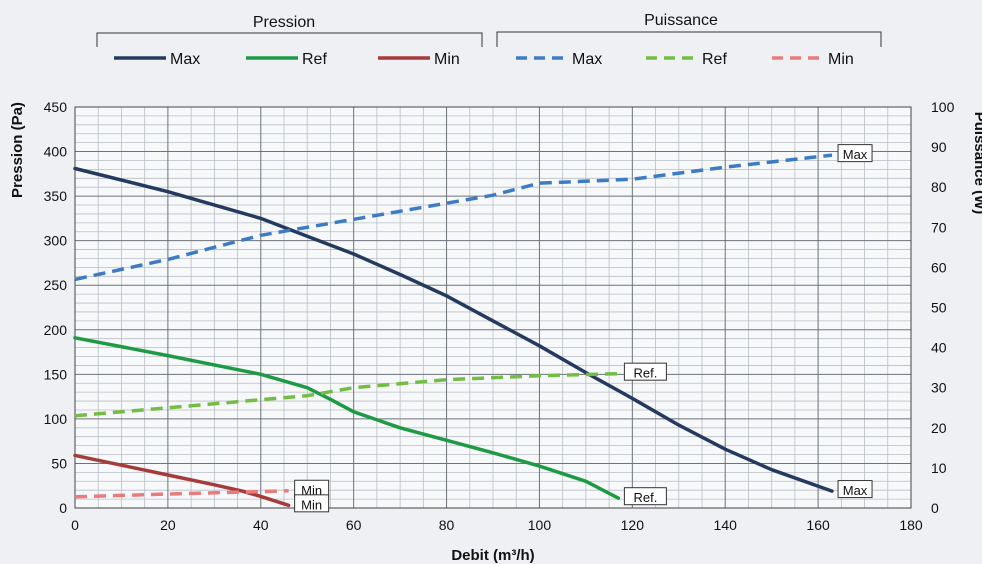 This screenshot has height=564, width=982. Describe the element at coordinates (17, 150) in the screenshot. I see `y-left-axis-label: Pression (Pa)` at that location.